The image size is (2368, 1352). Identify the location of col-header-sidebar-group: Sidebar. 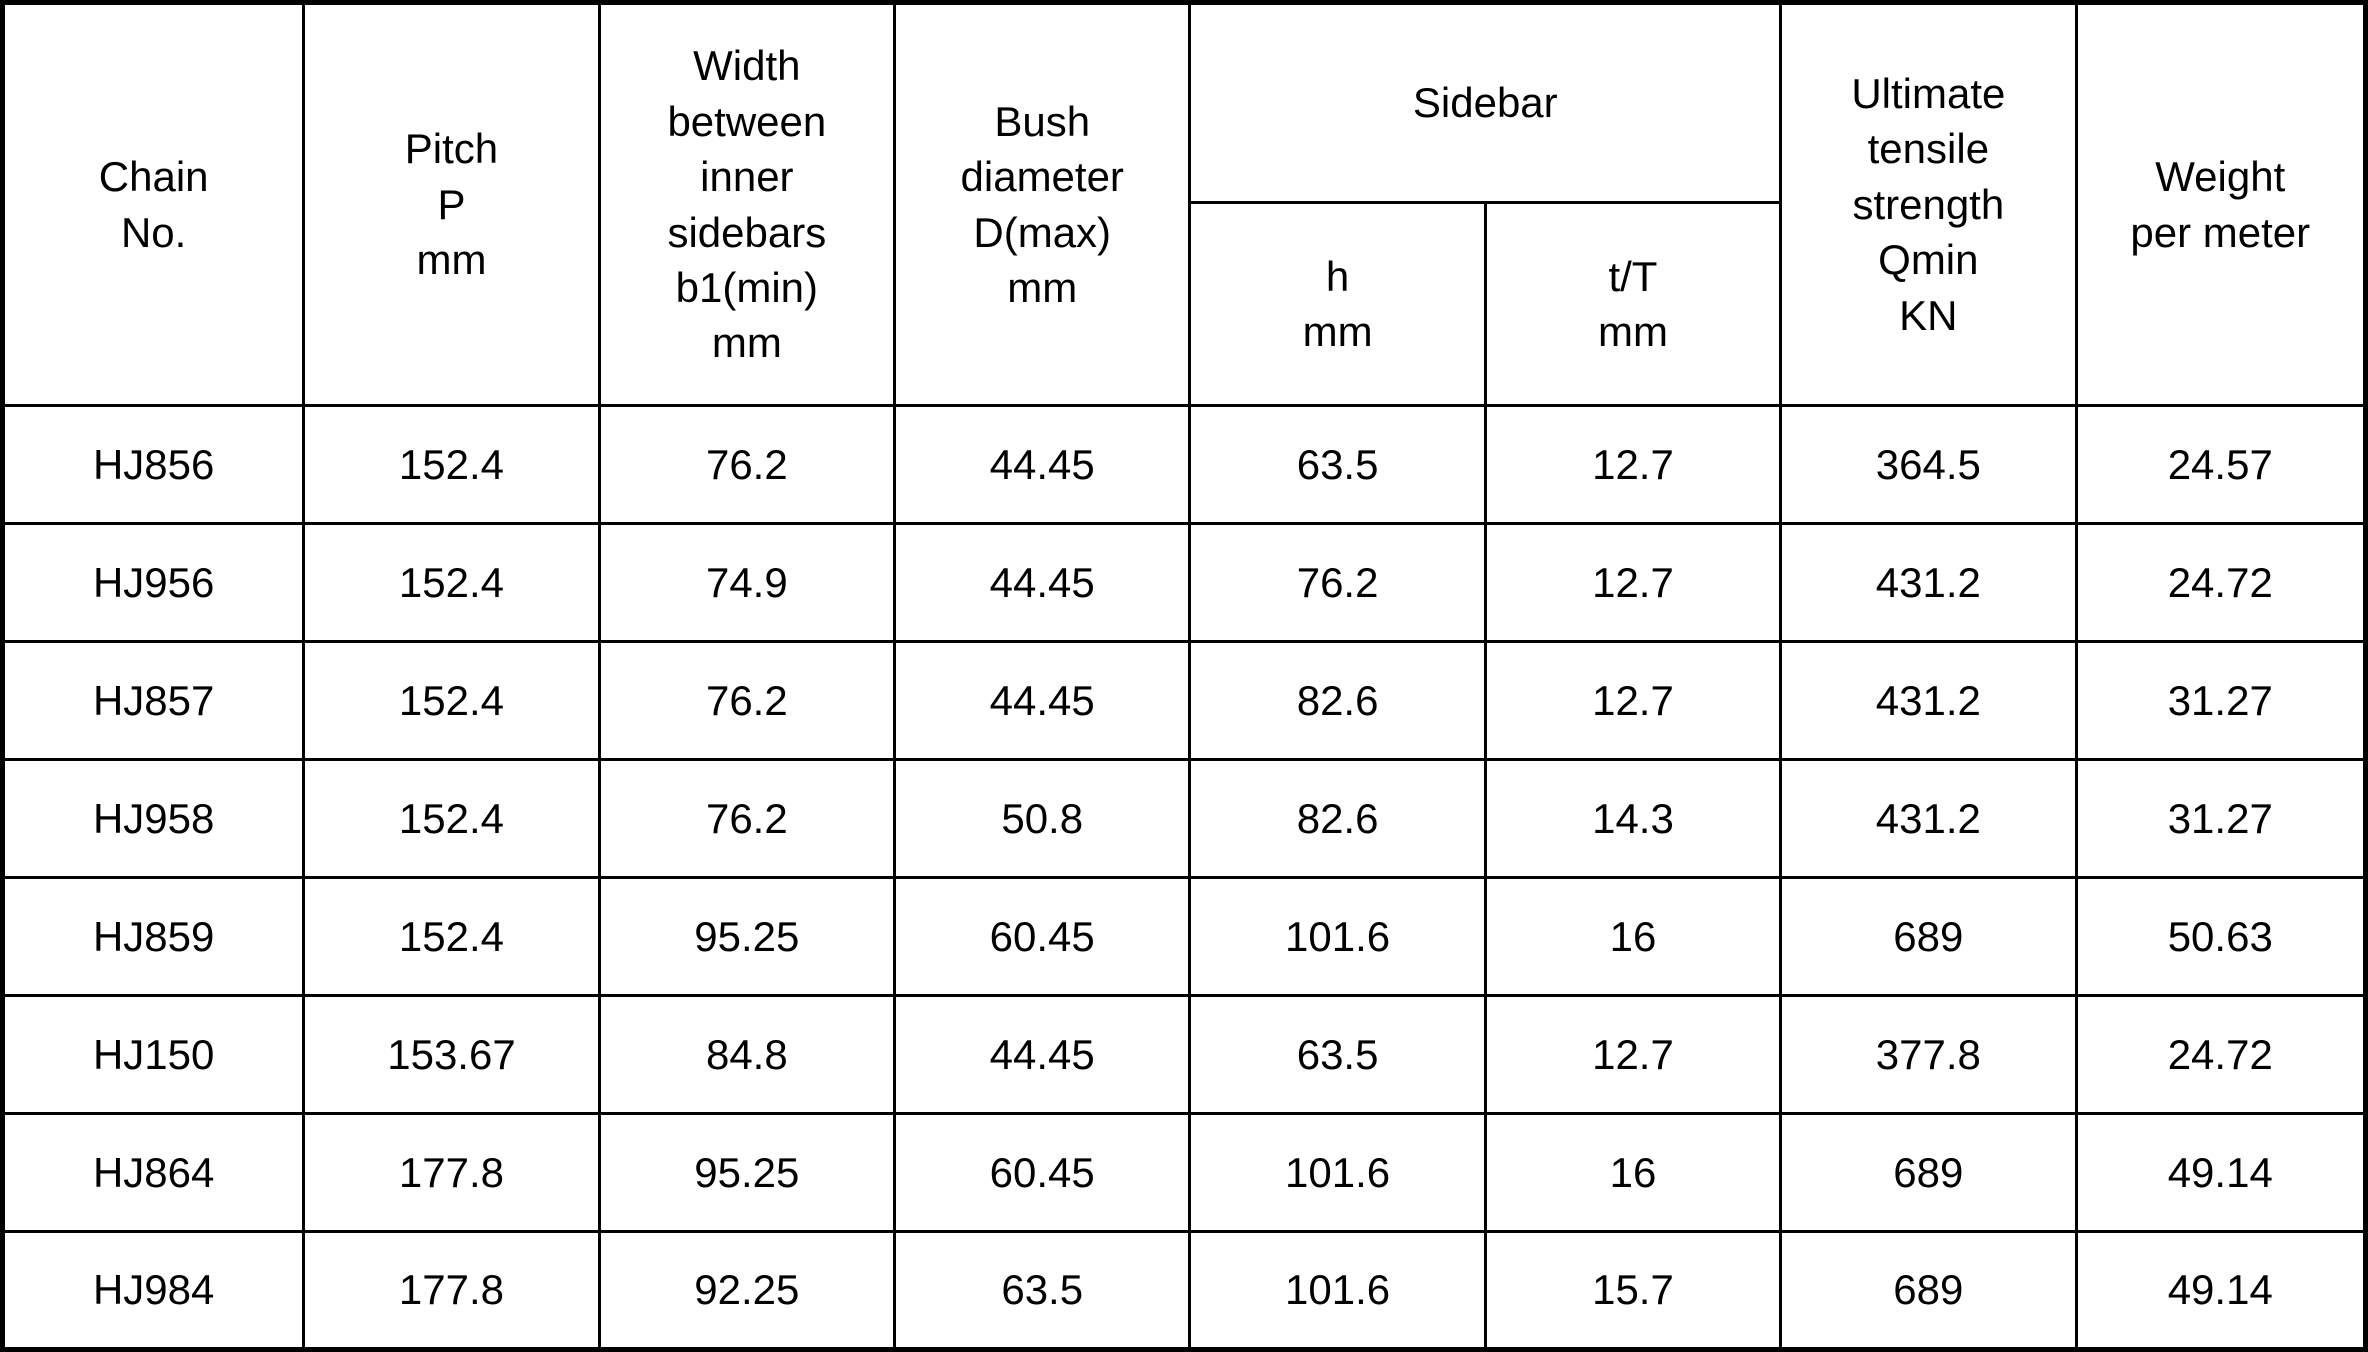
(1485, 102).